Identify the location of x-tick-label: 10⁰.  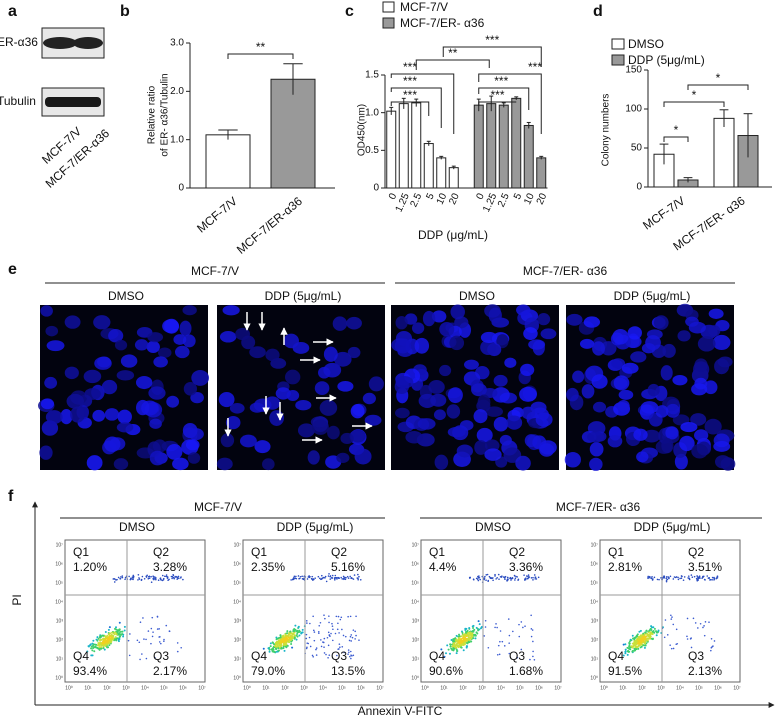
(69, 688).